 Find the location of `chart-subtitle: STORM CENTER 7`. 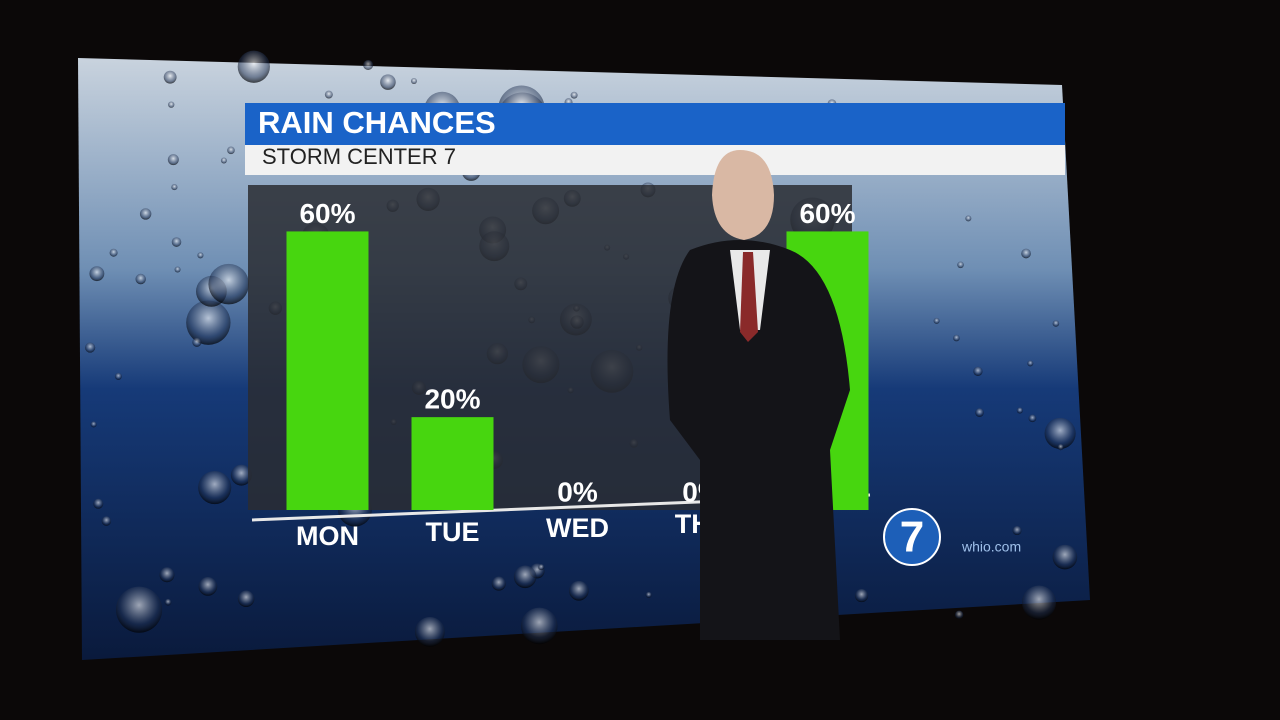

chart-subtitle: STORM CENTER 7 is located at coordinates (359, 156).